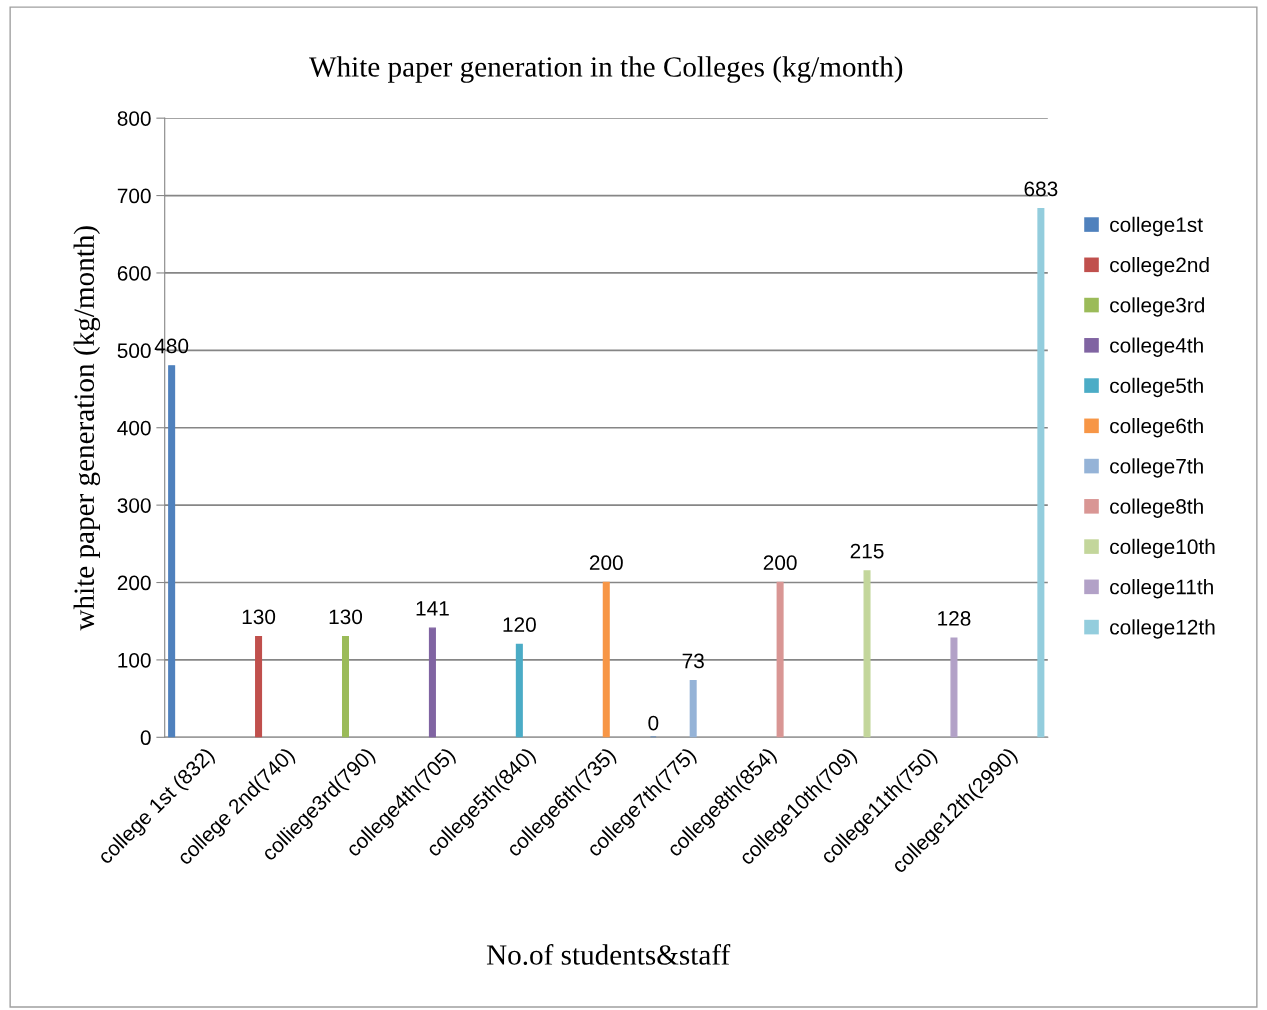 The height and width of the screenshot is (1010, 1267). Describe the element at coordinates (134, 351) in the screenshot. I see `y-tick-label: 500` at that location.